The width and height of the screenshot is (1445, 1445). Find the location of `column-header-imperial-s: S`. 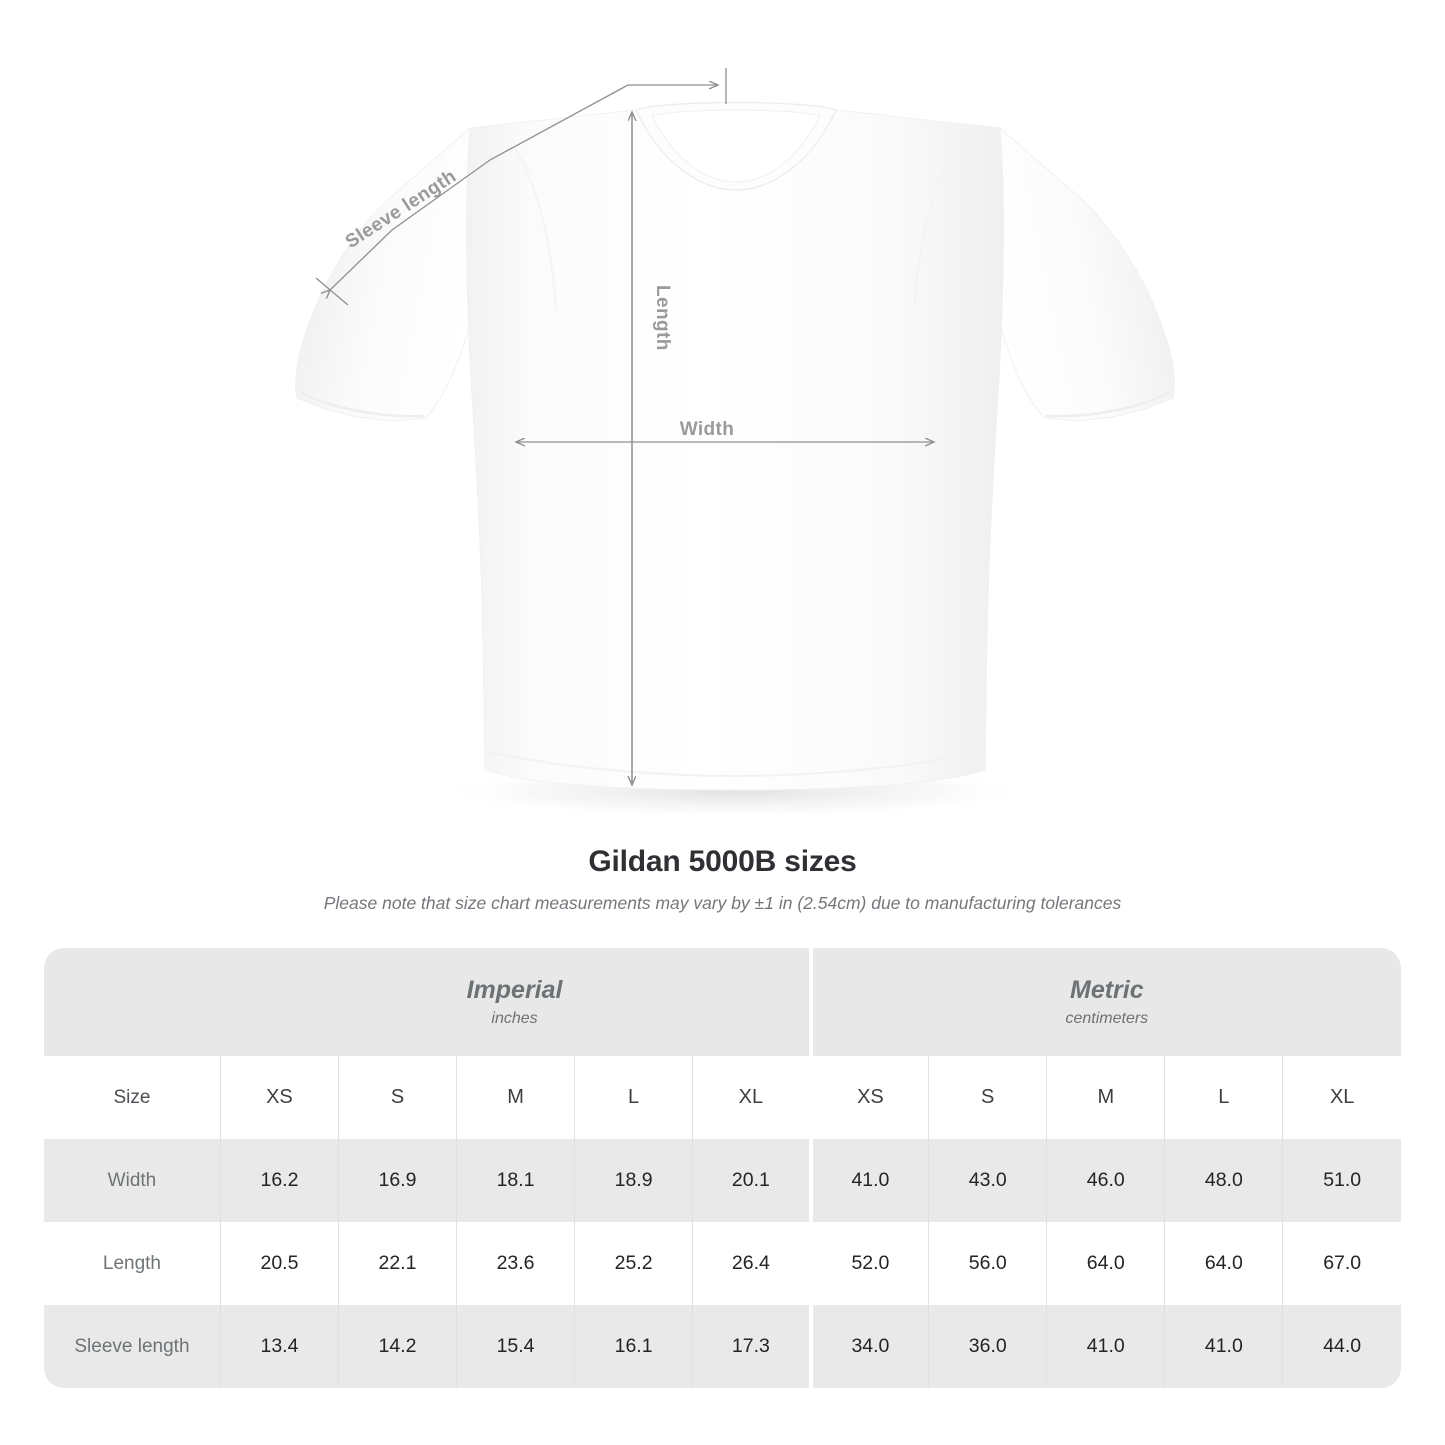

column-header-imperial-s: S is located at coordinates (397, 1097).